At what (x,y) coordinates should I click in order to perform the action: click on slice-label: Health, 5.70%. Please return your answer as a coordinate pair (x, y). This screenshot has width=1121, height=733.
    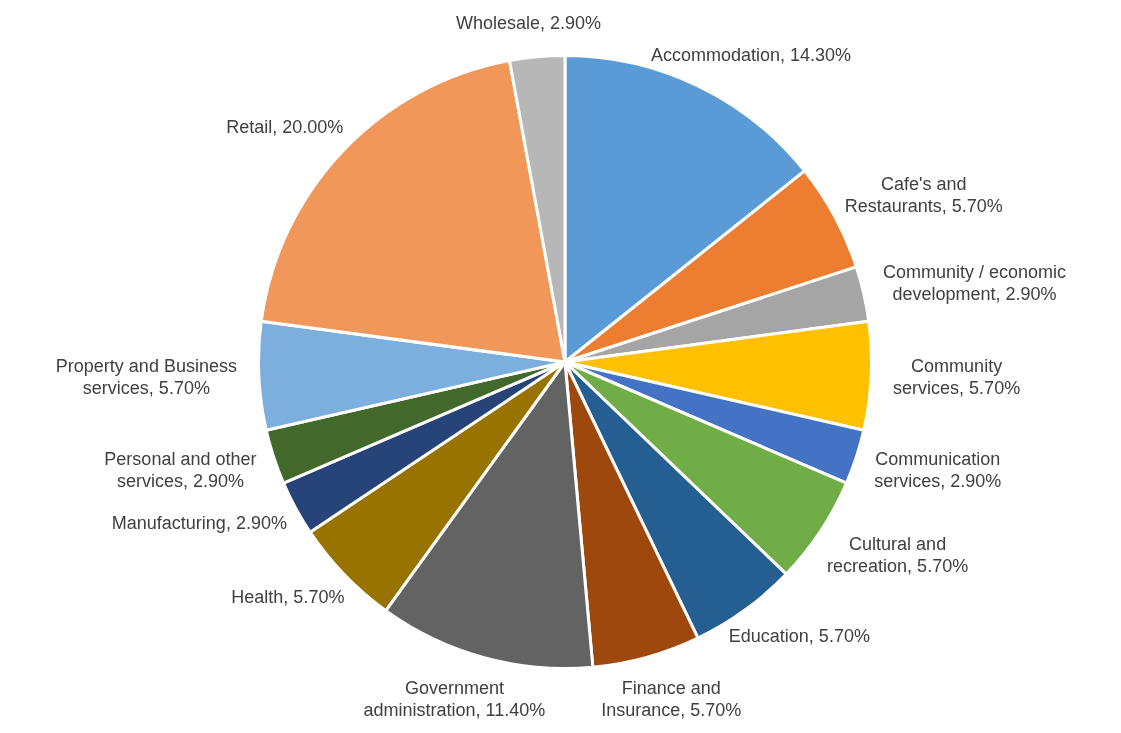
    Looking at the image, I should click on (288, 596).